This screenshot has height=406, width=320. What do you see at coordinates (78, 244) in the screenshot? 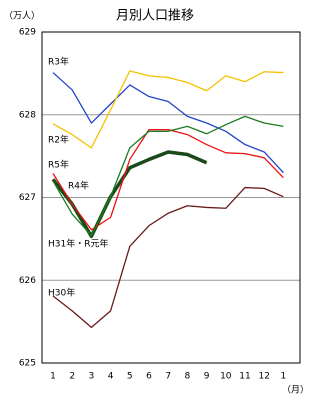
I see `series-label: H31年・R元年` at bounding box center [78, 244].